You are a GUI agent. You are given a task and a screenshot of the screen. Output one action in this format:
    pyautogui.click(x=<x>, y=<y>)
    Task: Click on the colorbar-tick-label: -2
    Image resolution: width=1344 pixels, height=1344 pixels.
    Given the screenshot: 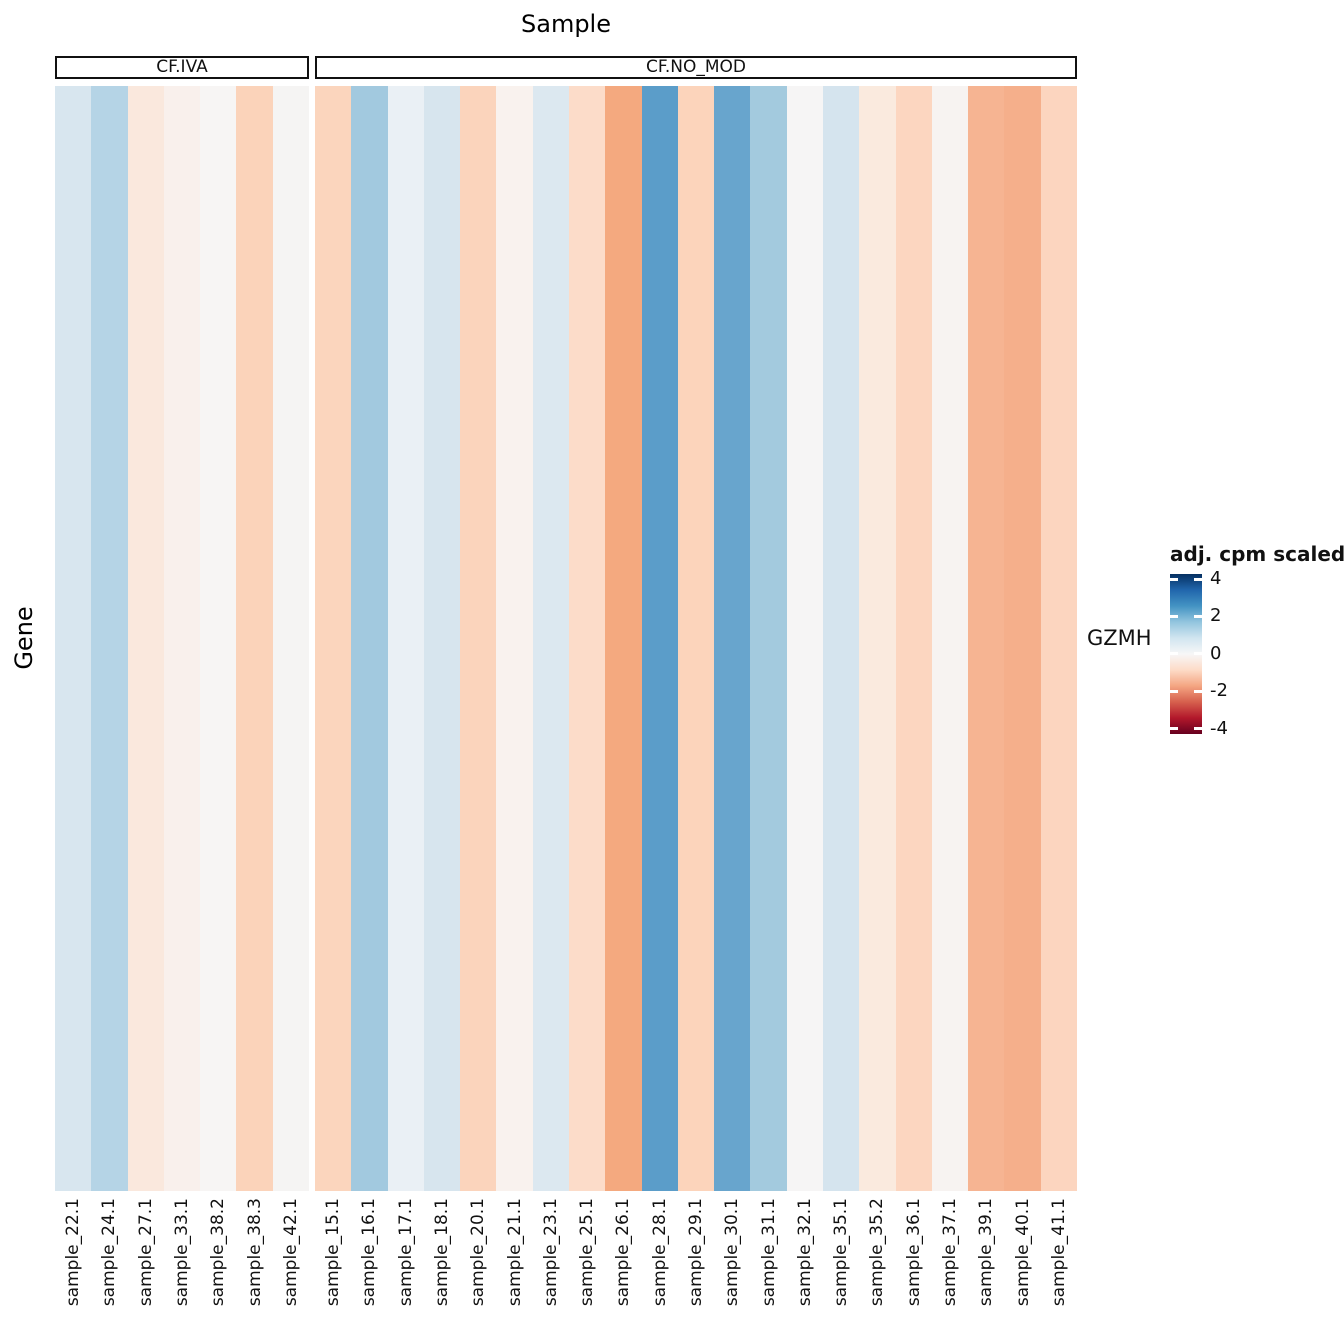 What is the action you would take?
    pyautogui.click(x=1219, y=691)
    